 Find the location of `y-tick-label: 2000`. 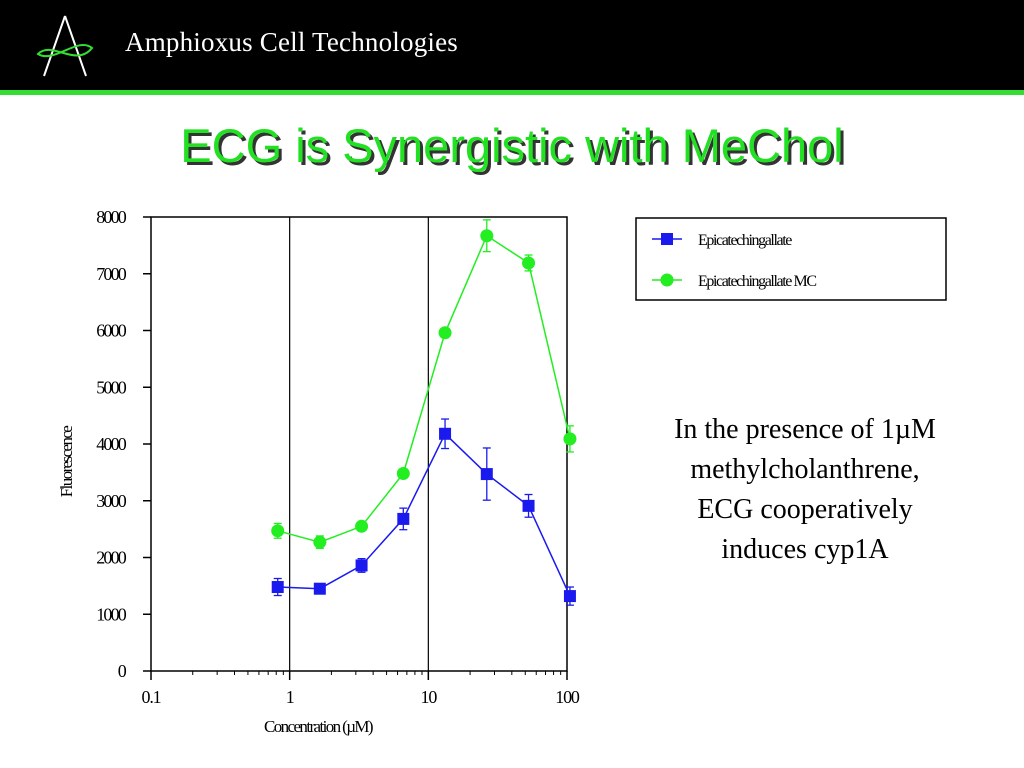

y-tick-label: 2000 is located at coordinates (111, 558).